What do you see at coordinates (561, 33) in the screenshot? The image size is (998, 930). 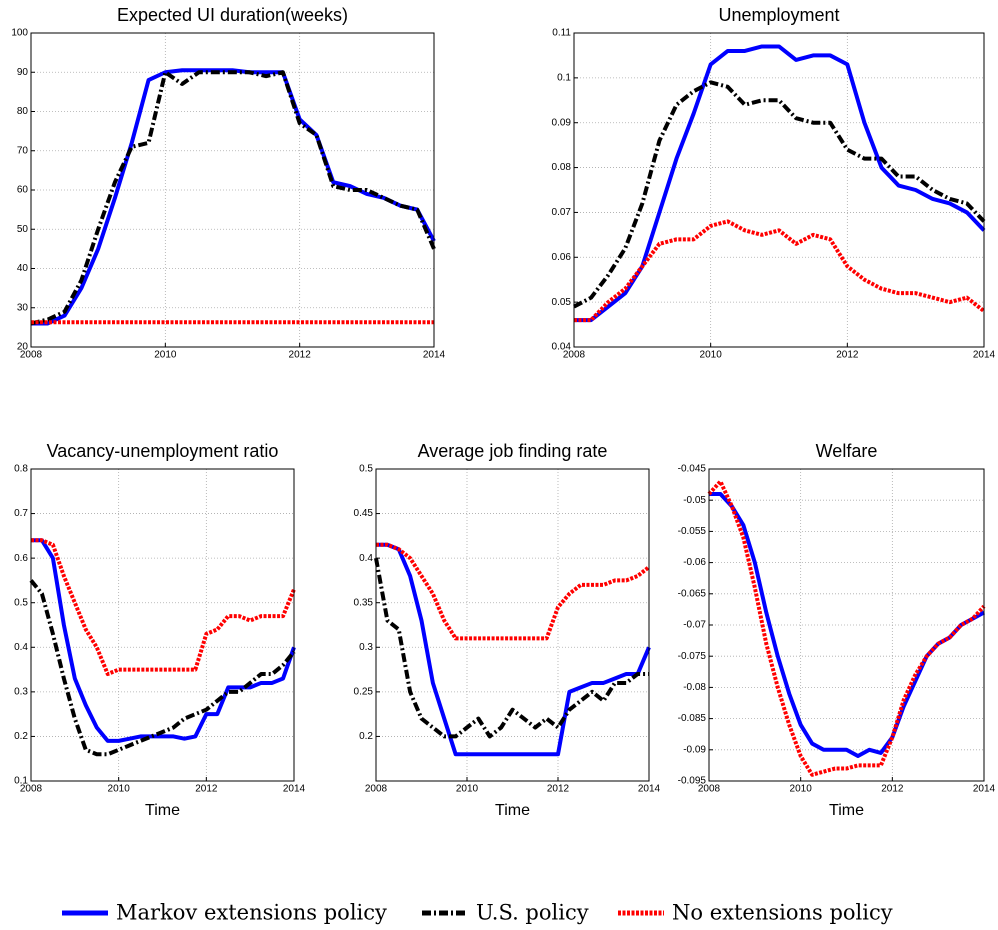 I see `y-tick-label: 0.11` at bounding box center [561, 33].